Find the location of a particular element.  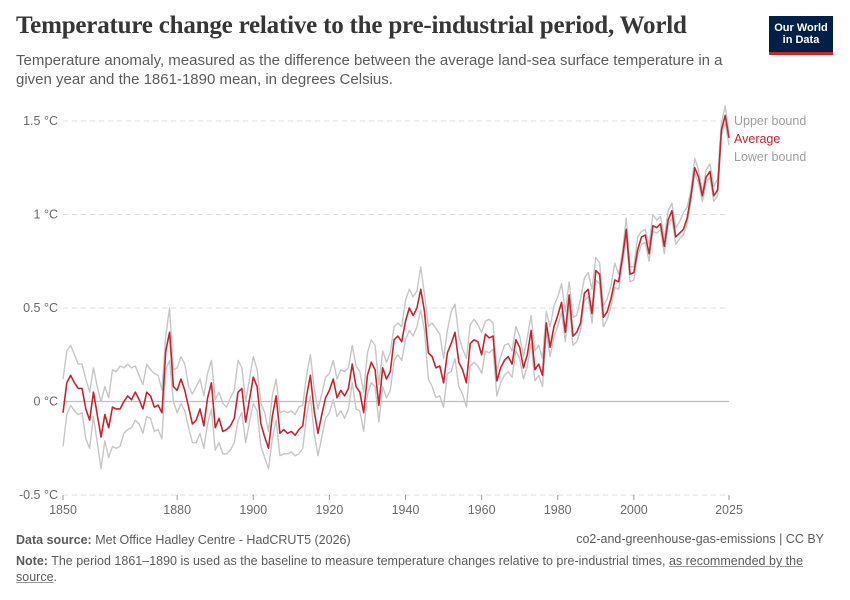

upper-bound-legend-label: Upper bound is located at coordinates (770, 121).